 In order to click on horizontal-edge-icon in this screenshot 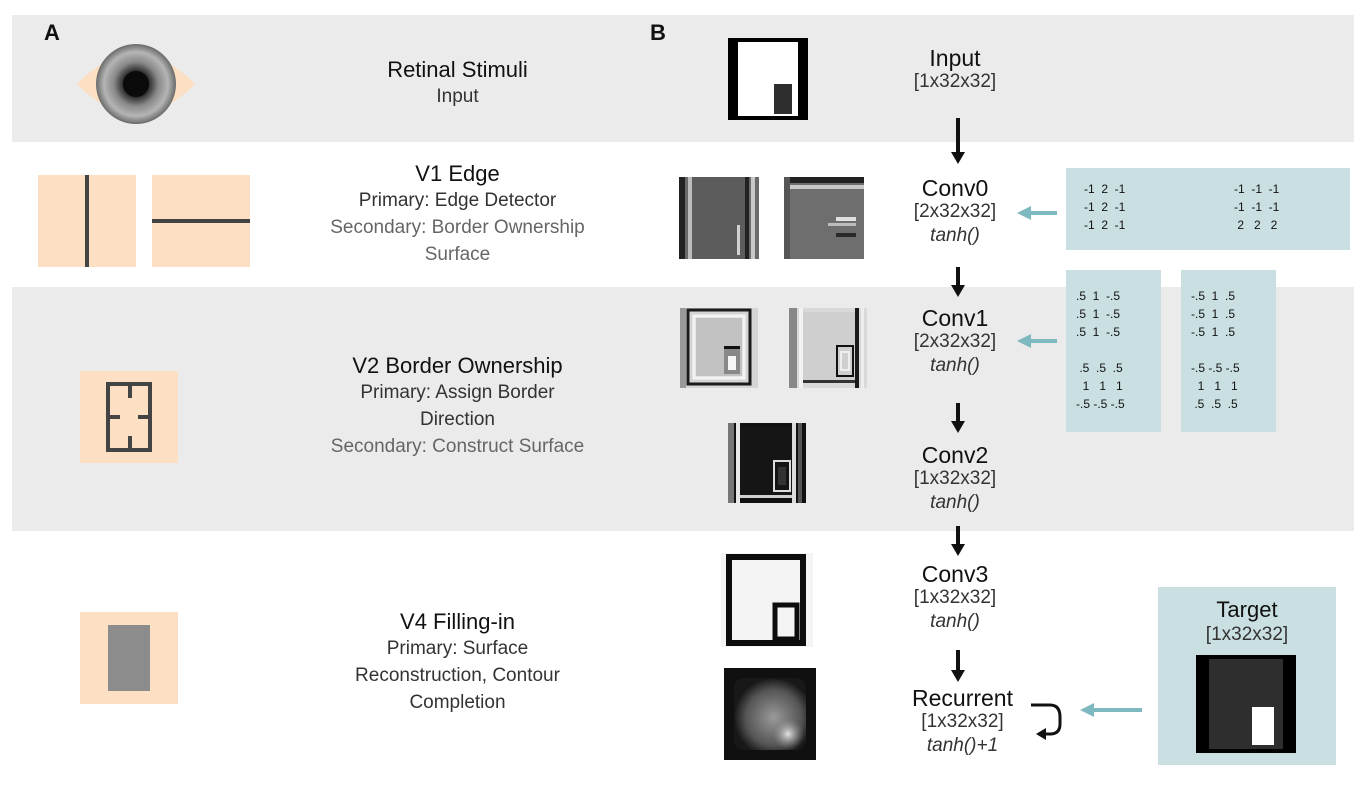, I will do `click(201, 221)`.